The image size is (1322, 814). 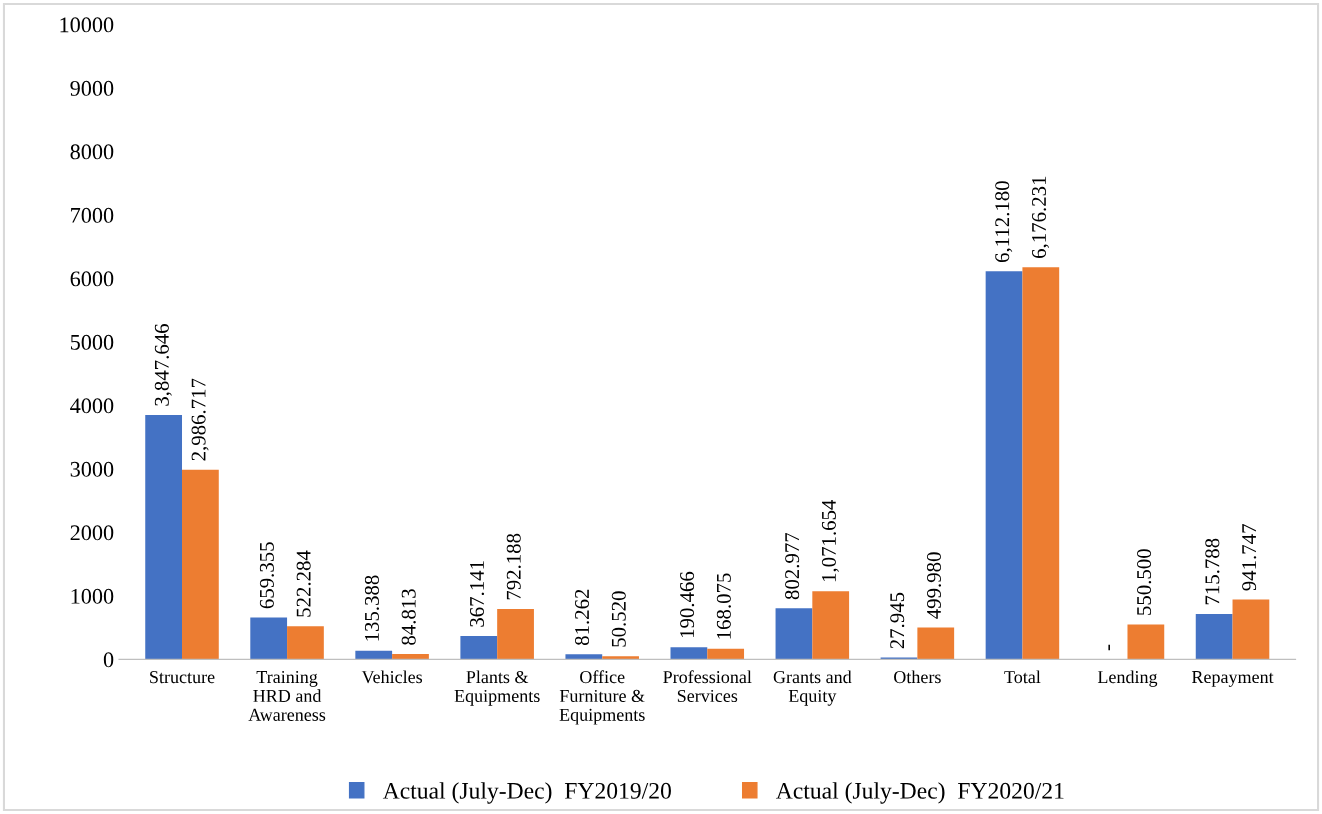 What do you see at coordinates (92, 88) in the screenshot?
I see `y-tick-label: 9000` at bounding box center [92, 88].